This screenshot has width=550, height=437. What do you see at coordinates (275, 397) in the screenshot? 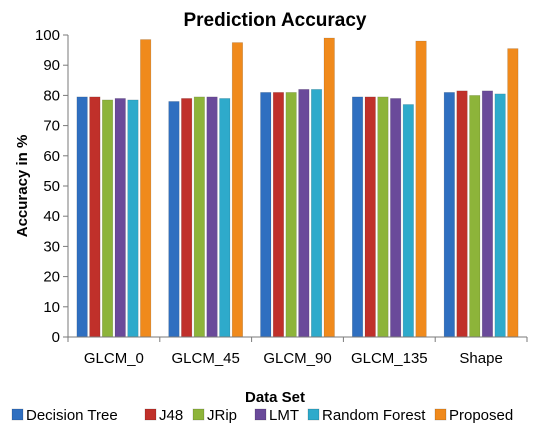
I see `x-axis-title: Data Set` at bounding box center [275, 397].